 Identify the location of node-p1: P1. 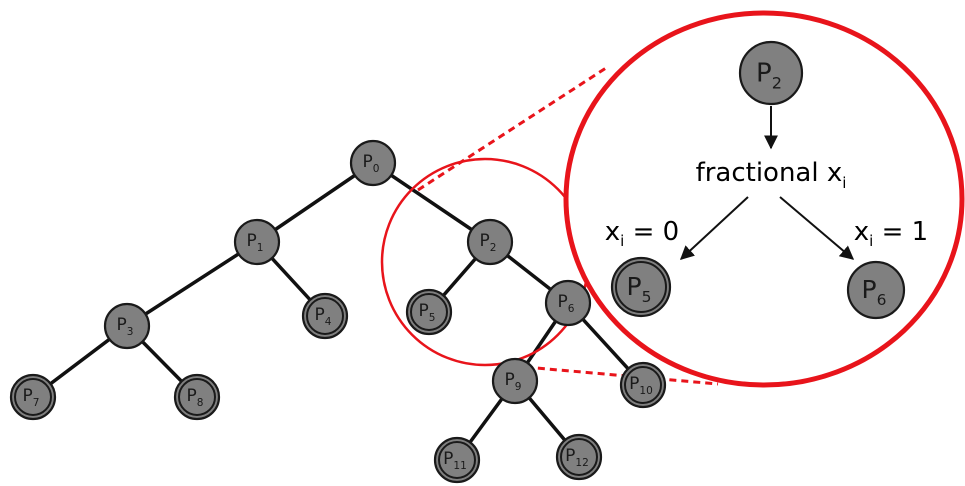
(257, 242).